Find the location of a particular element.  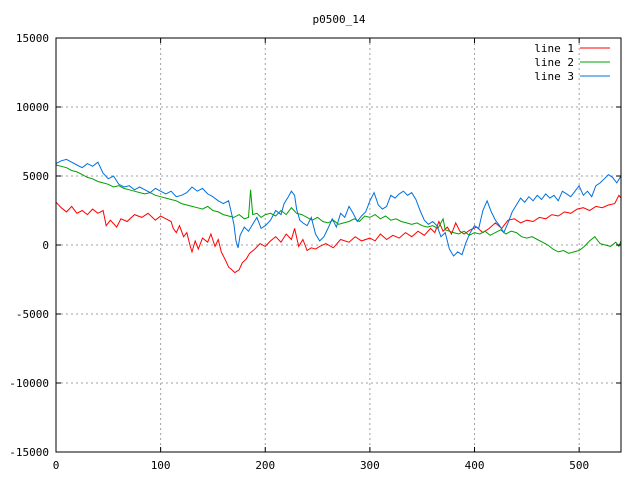

y-tick-label: -10000 is located at coordinates (29, 383).